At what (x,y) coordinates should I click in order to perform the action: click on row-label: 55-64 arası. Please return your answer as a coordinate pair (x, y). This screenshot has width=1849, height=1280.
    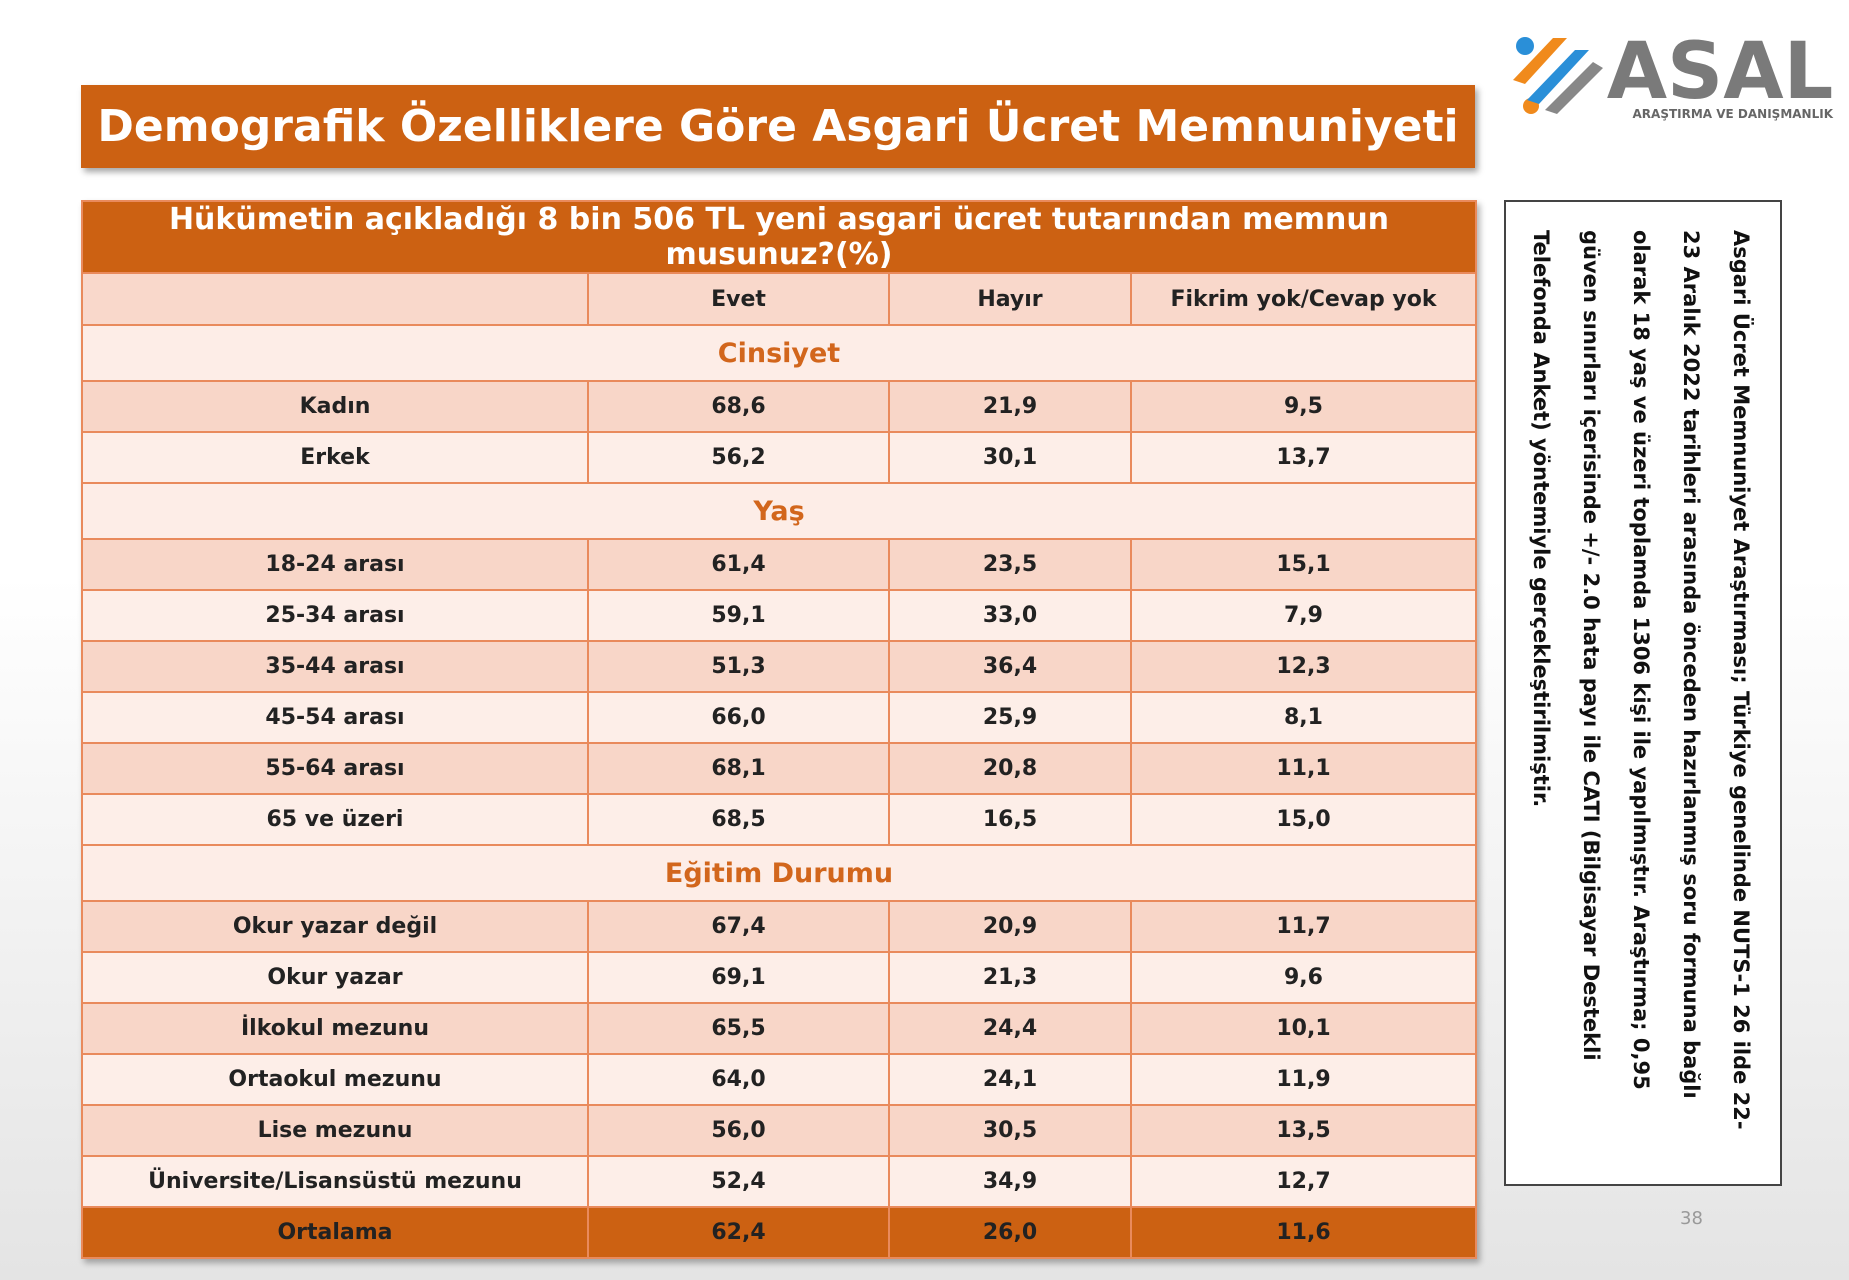
    Looking at the image, I should click on (335, 768).